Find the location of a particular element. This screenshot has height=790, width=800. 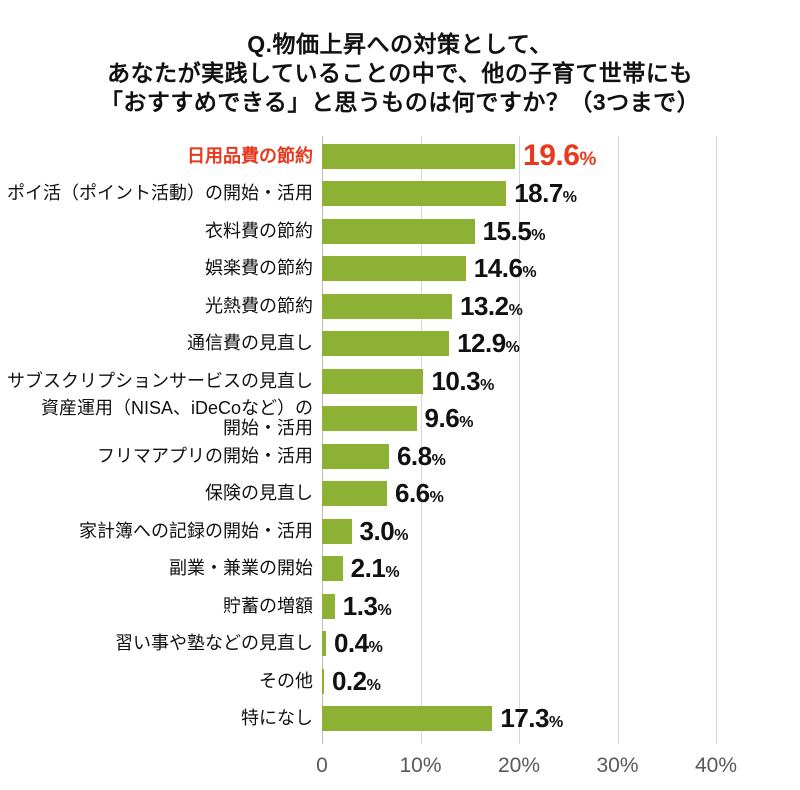

bar-value: 14.6% is located at coordinates (505, 268).